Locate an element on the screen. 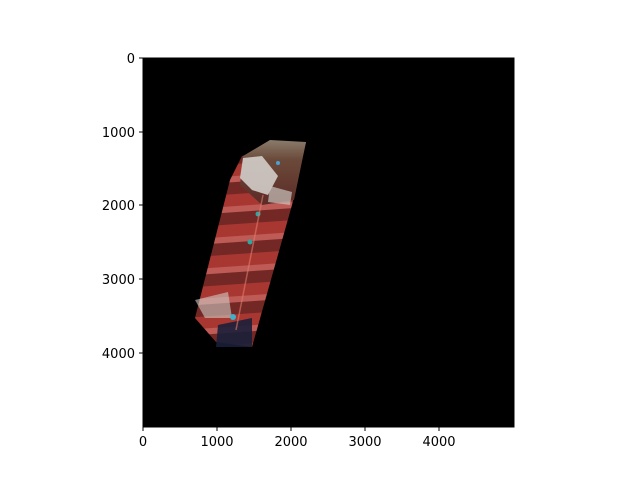 The width and height of the screenshot is (640, 480). x-axis: 0 1000 2000 3000 4000 is located at coordinates (297, 438).